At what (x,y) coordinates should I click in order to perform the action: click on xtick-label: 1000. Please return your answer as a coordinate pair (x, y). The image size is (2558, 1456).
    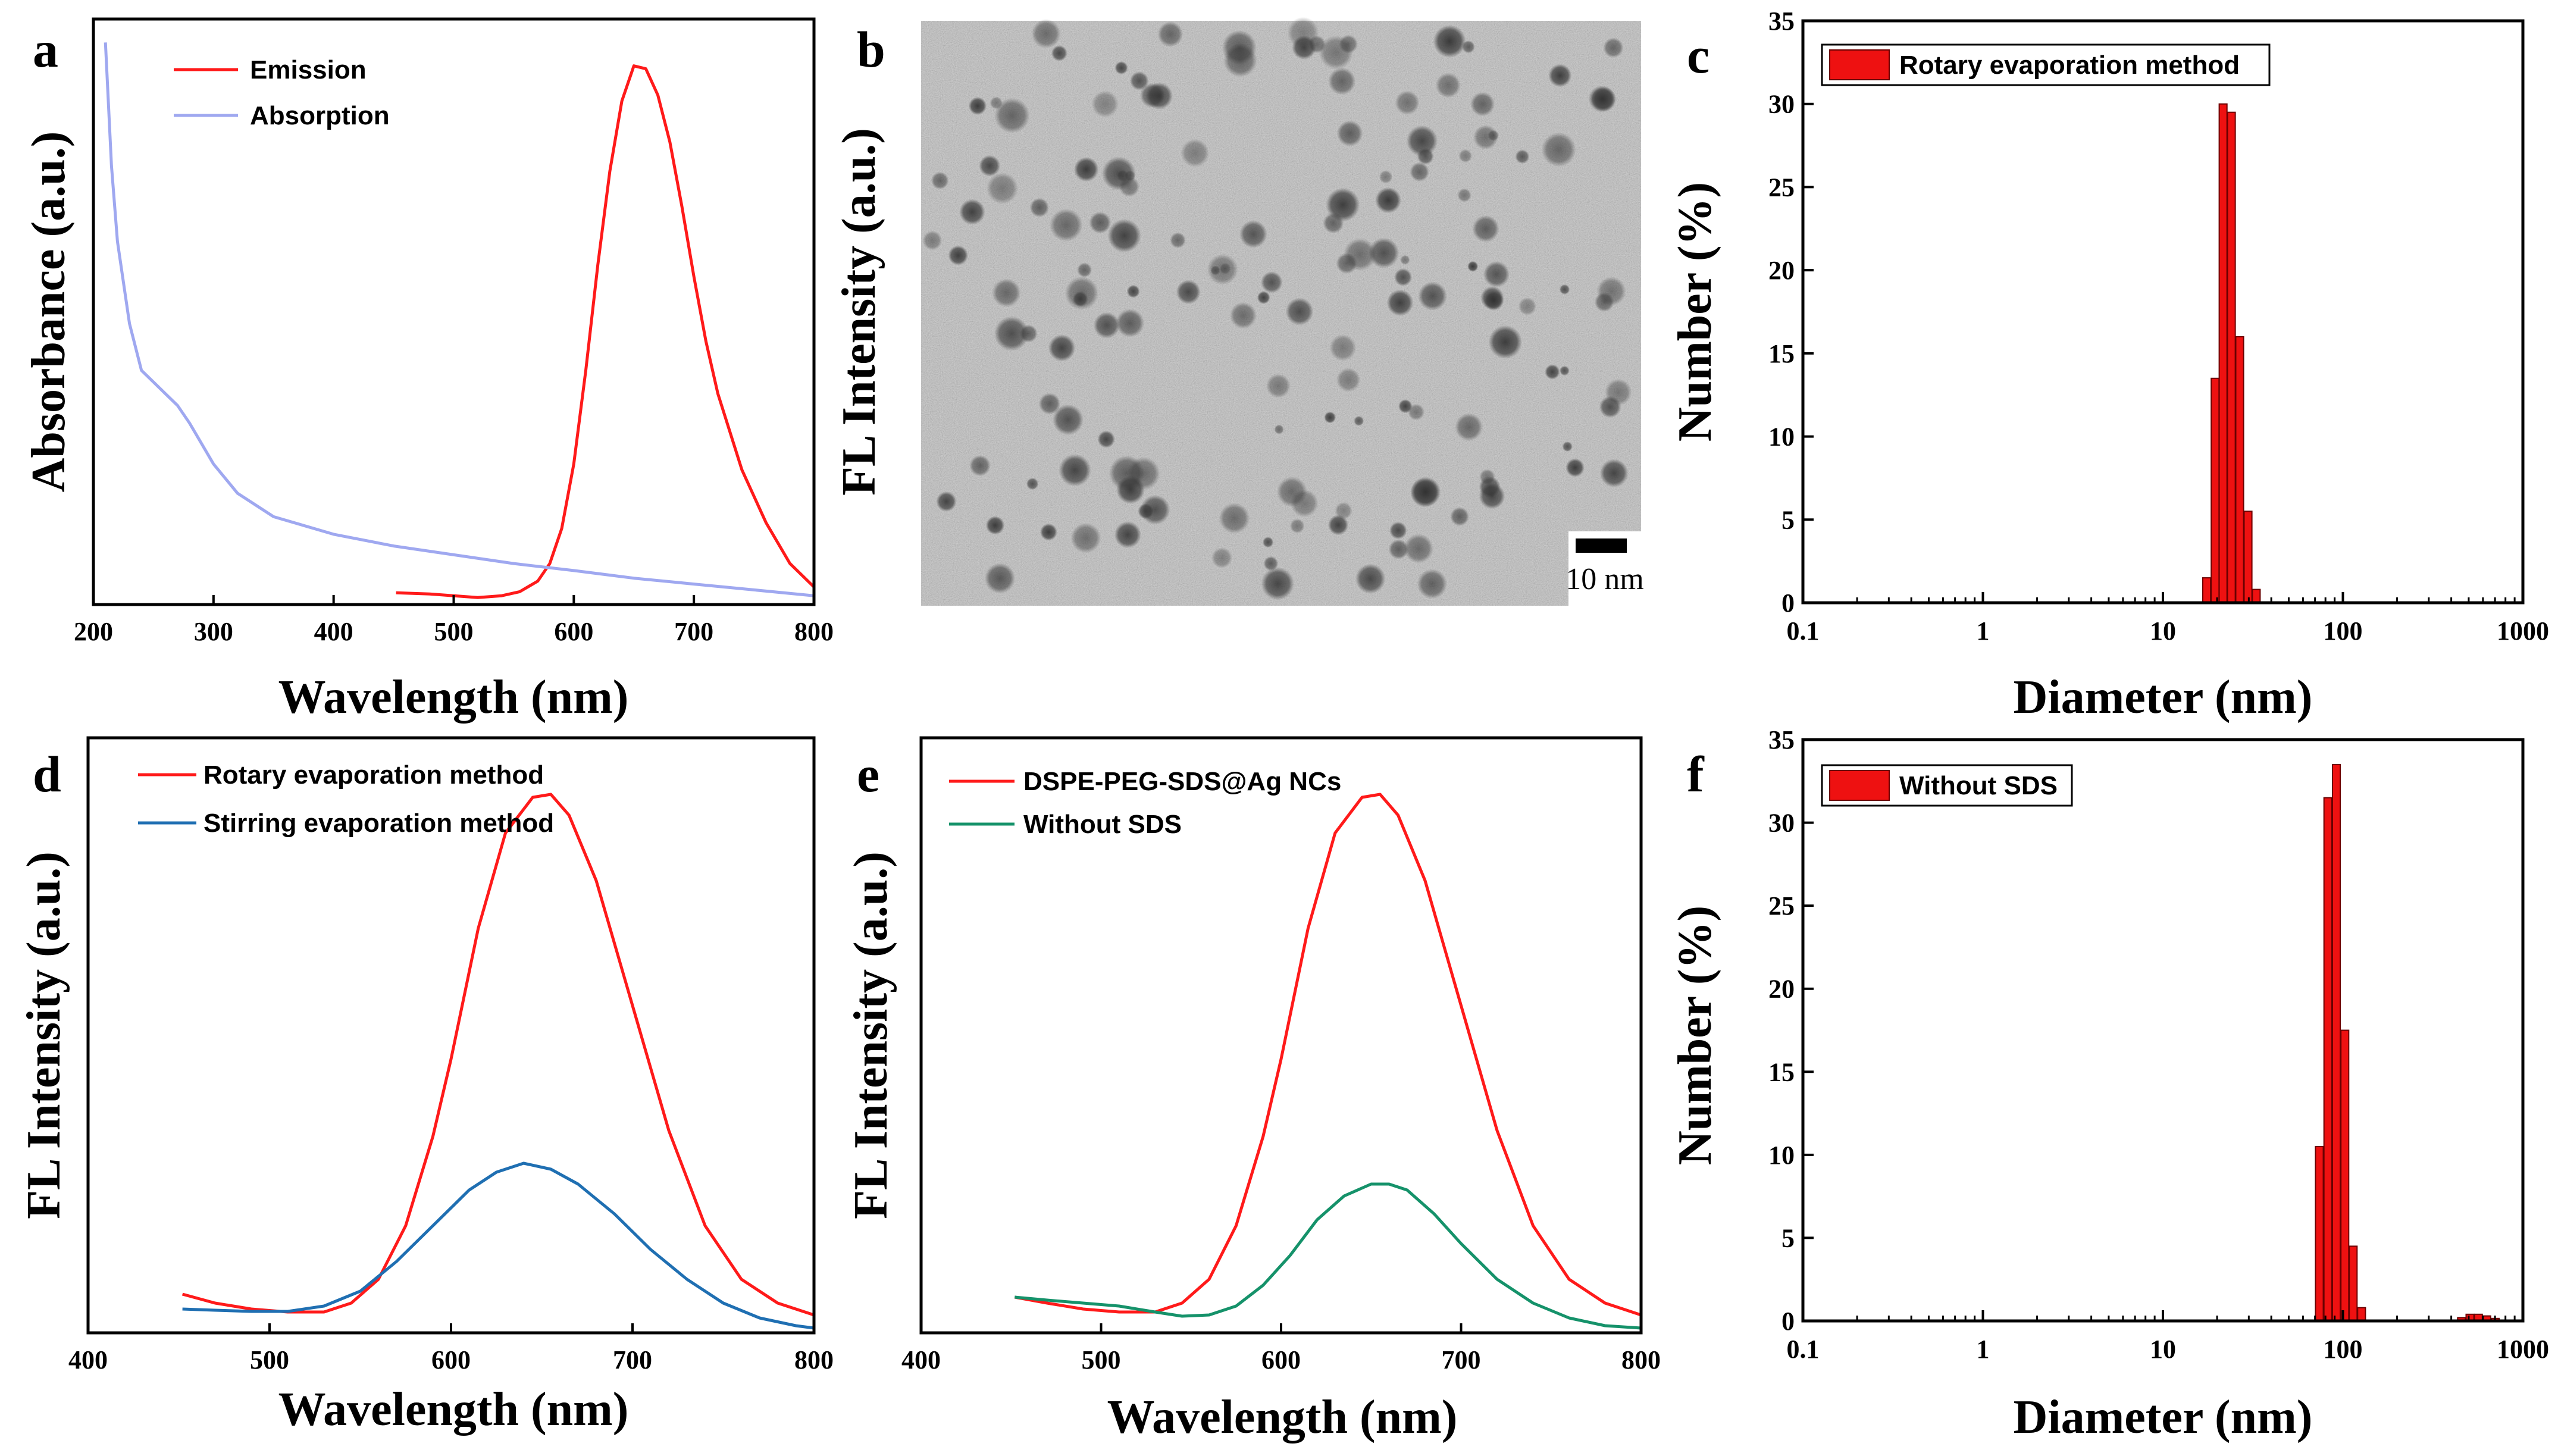
    Looking at the image, I should click on (2523, 631).